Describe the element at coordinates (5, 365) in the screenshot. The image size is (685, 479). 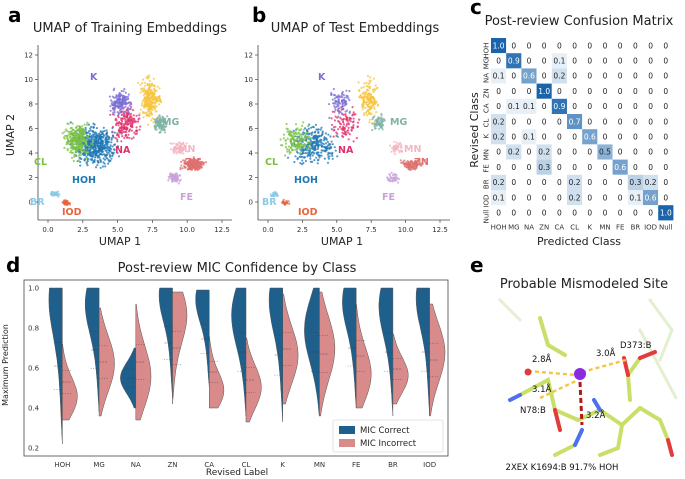
I see `panel-d-ylabel: Maximum Prediction` at that location.